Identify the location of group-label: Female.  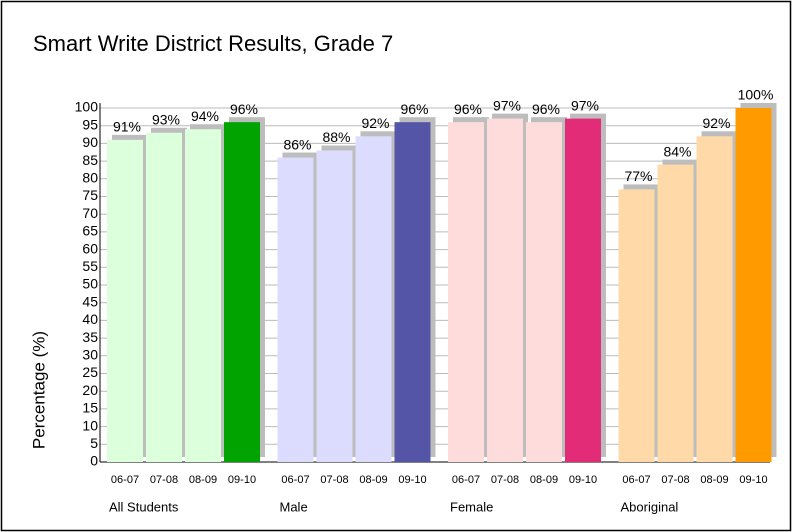
(471, 506).